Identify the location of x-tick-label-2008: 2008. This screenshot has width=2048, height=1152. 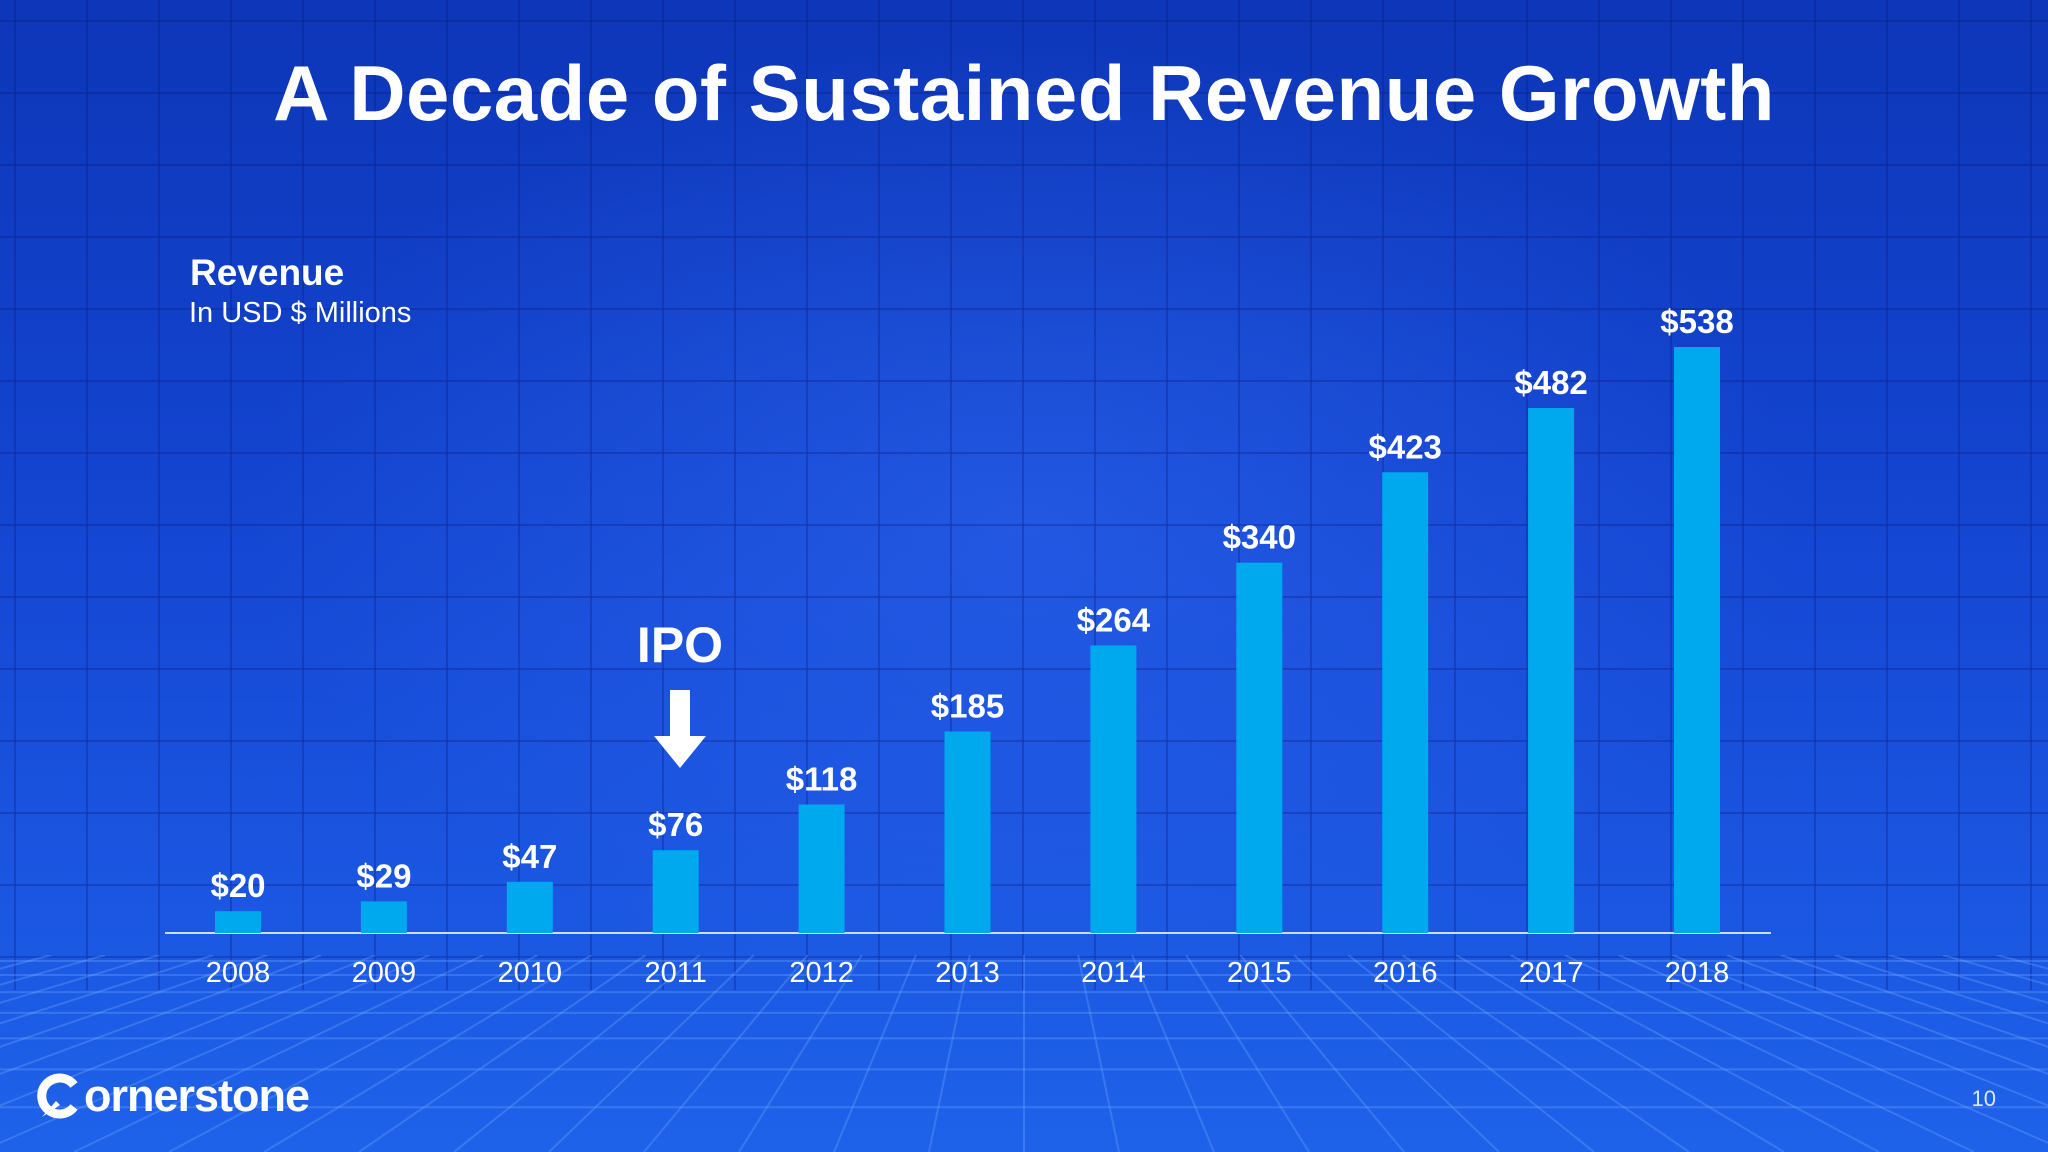
(238, 973).